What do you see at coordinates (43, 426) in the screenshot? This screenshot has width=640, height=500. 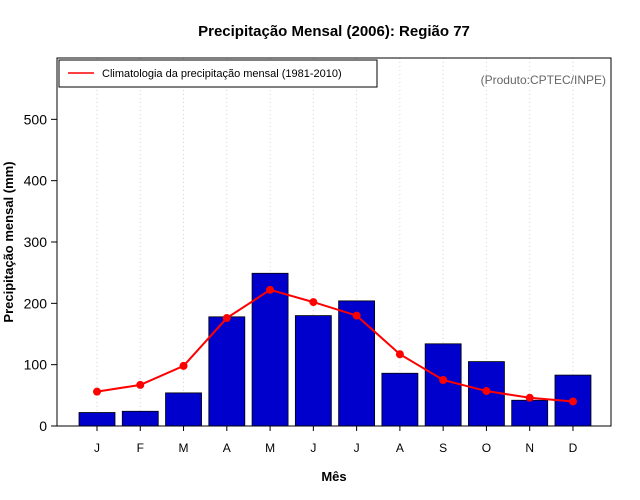 I see `y-tick-label: 0` at bounding box center [43, 426].